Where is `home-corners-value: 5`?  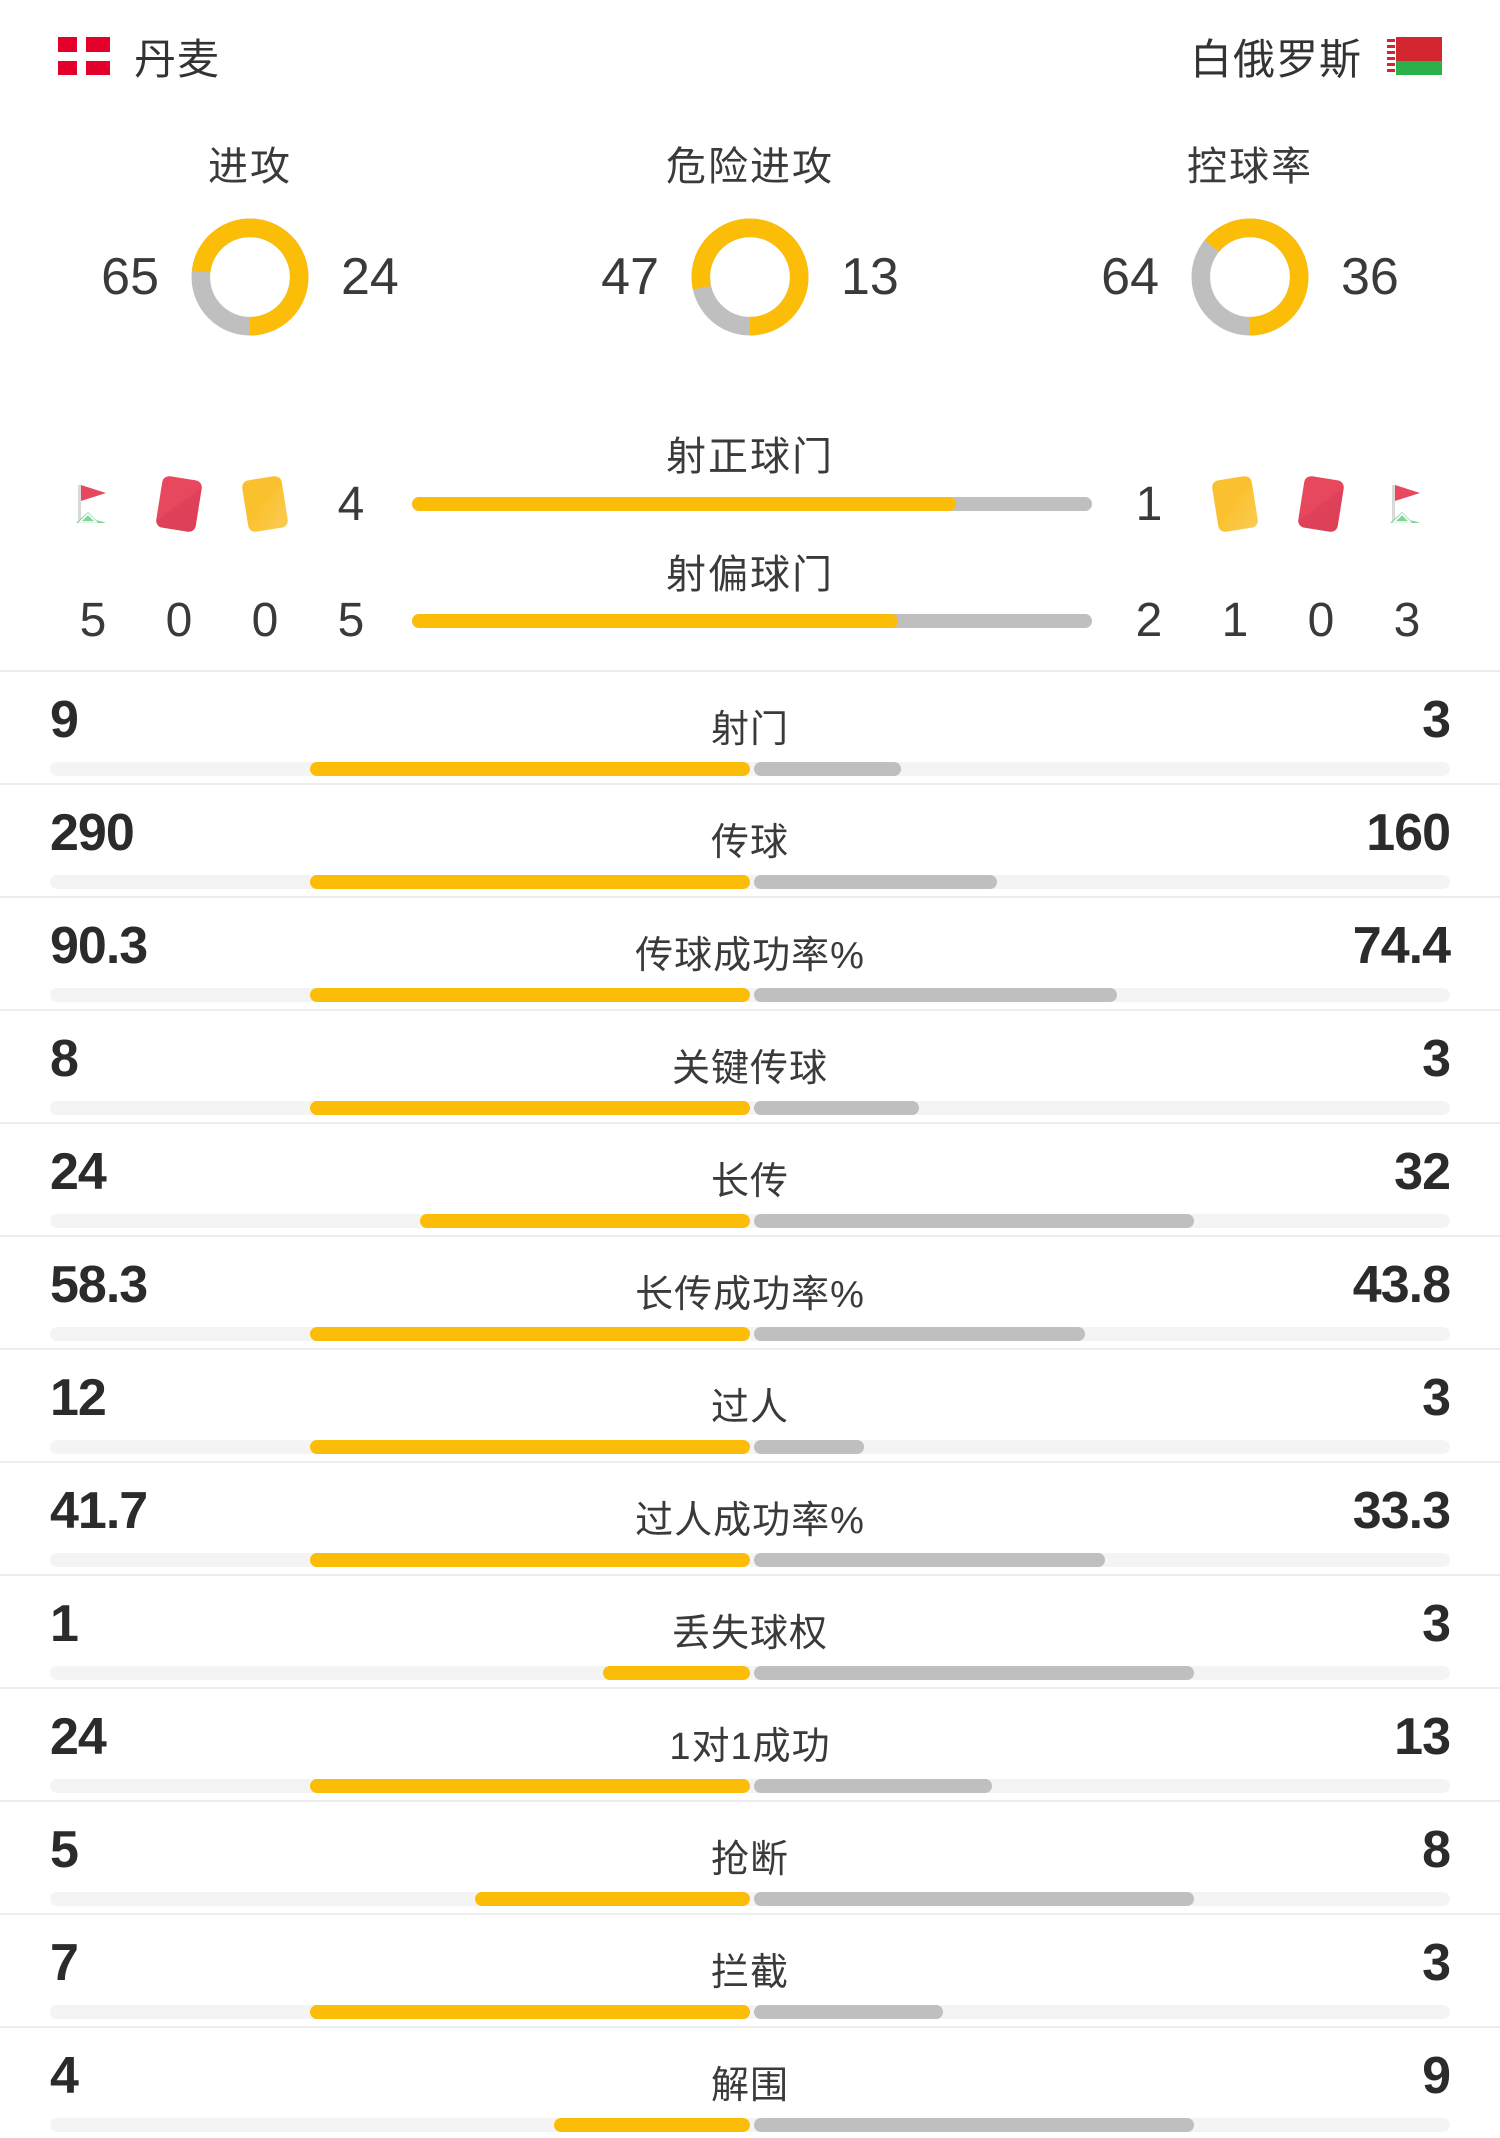
home-corners-value: 5 is located at coordinates (93, 620).